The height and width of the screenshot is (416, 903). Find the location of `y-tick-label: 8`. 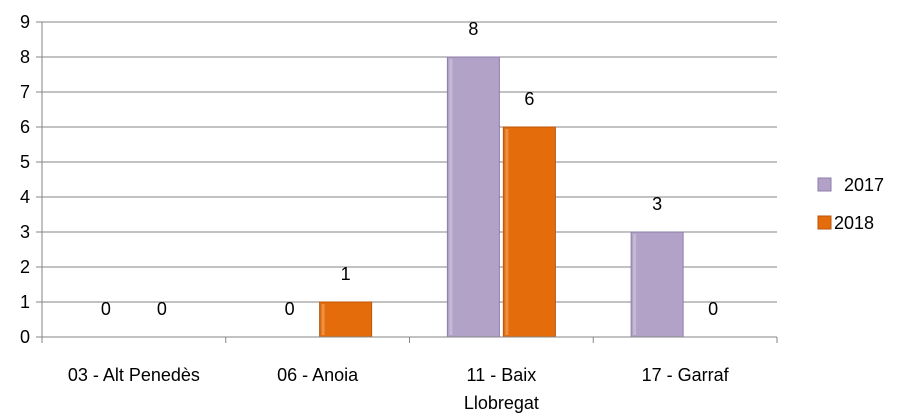

y-tick-label: 8 is located at coordinates (25, 57).